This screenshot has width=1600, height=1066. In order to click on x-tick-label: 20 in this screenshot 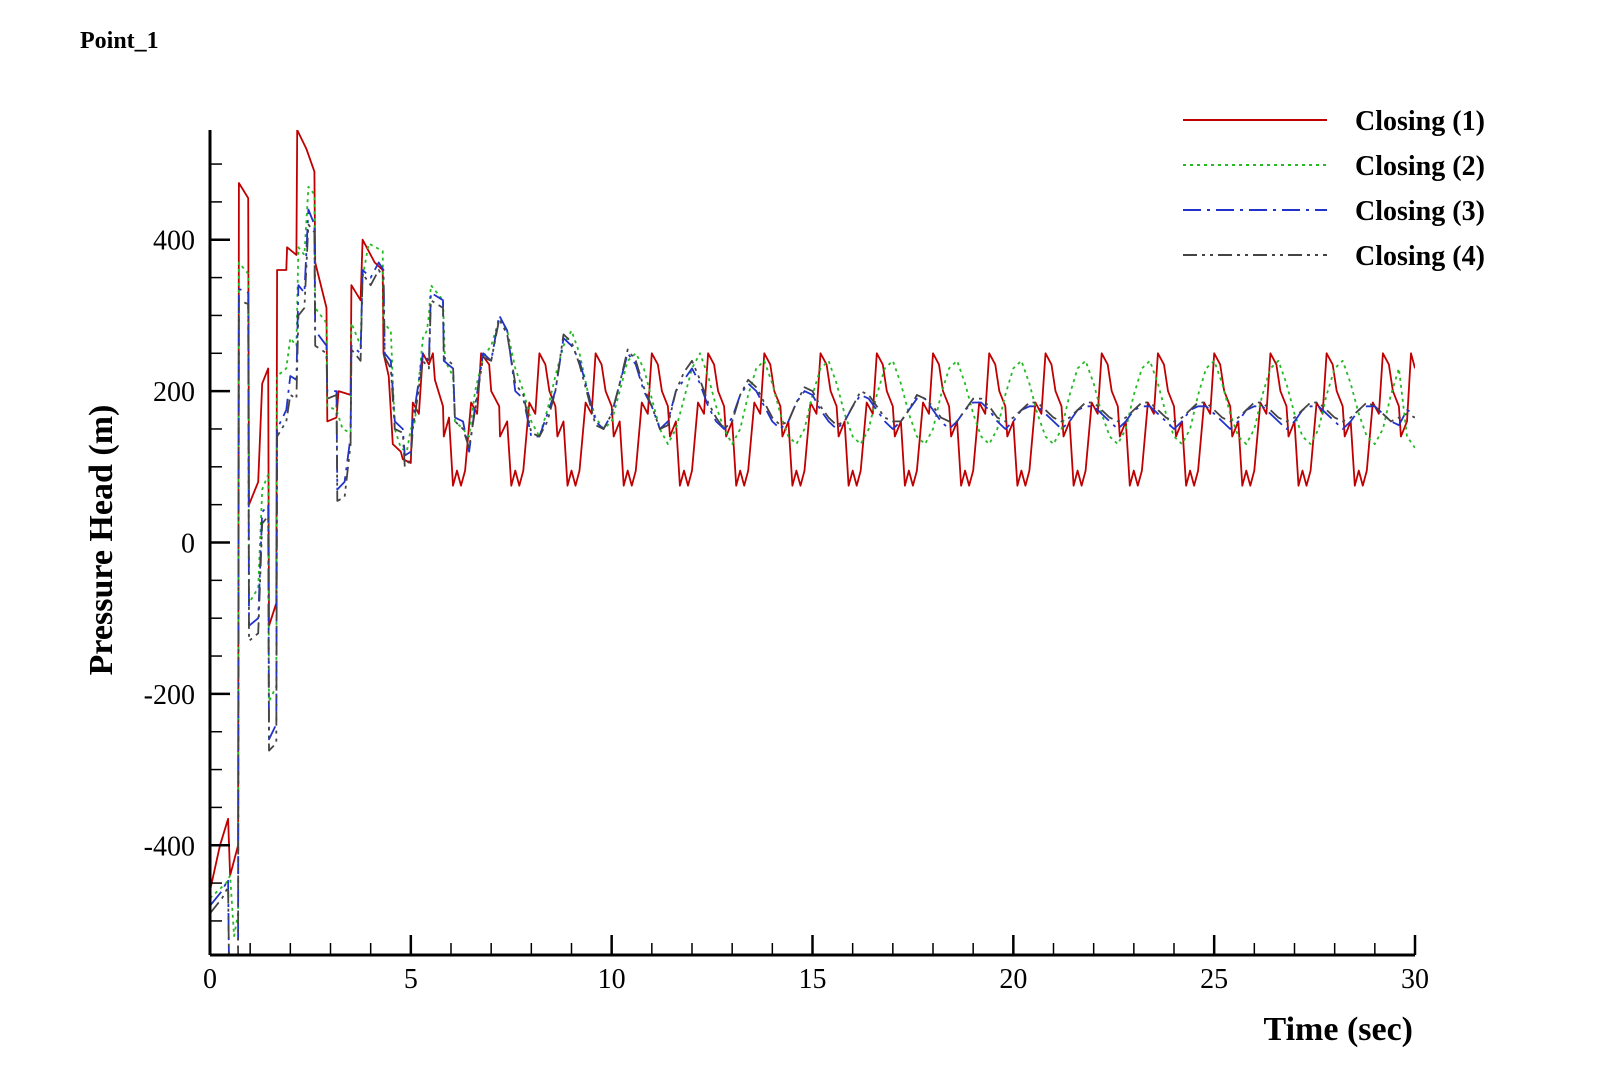, I will do `click(1013, 979)`.